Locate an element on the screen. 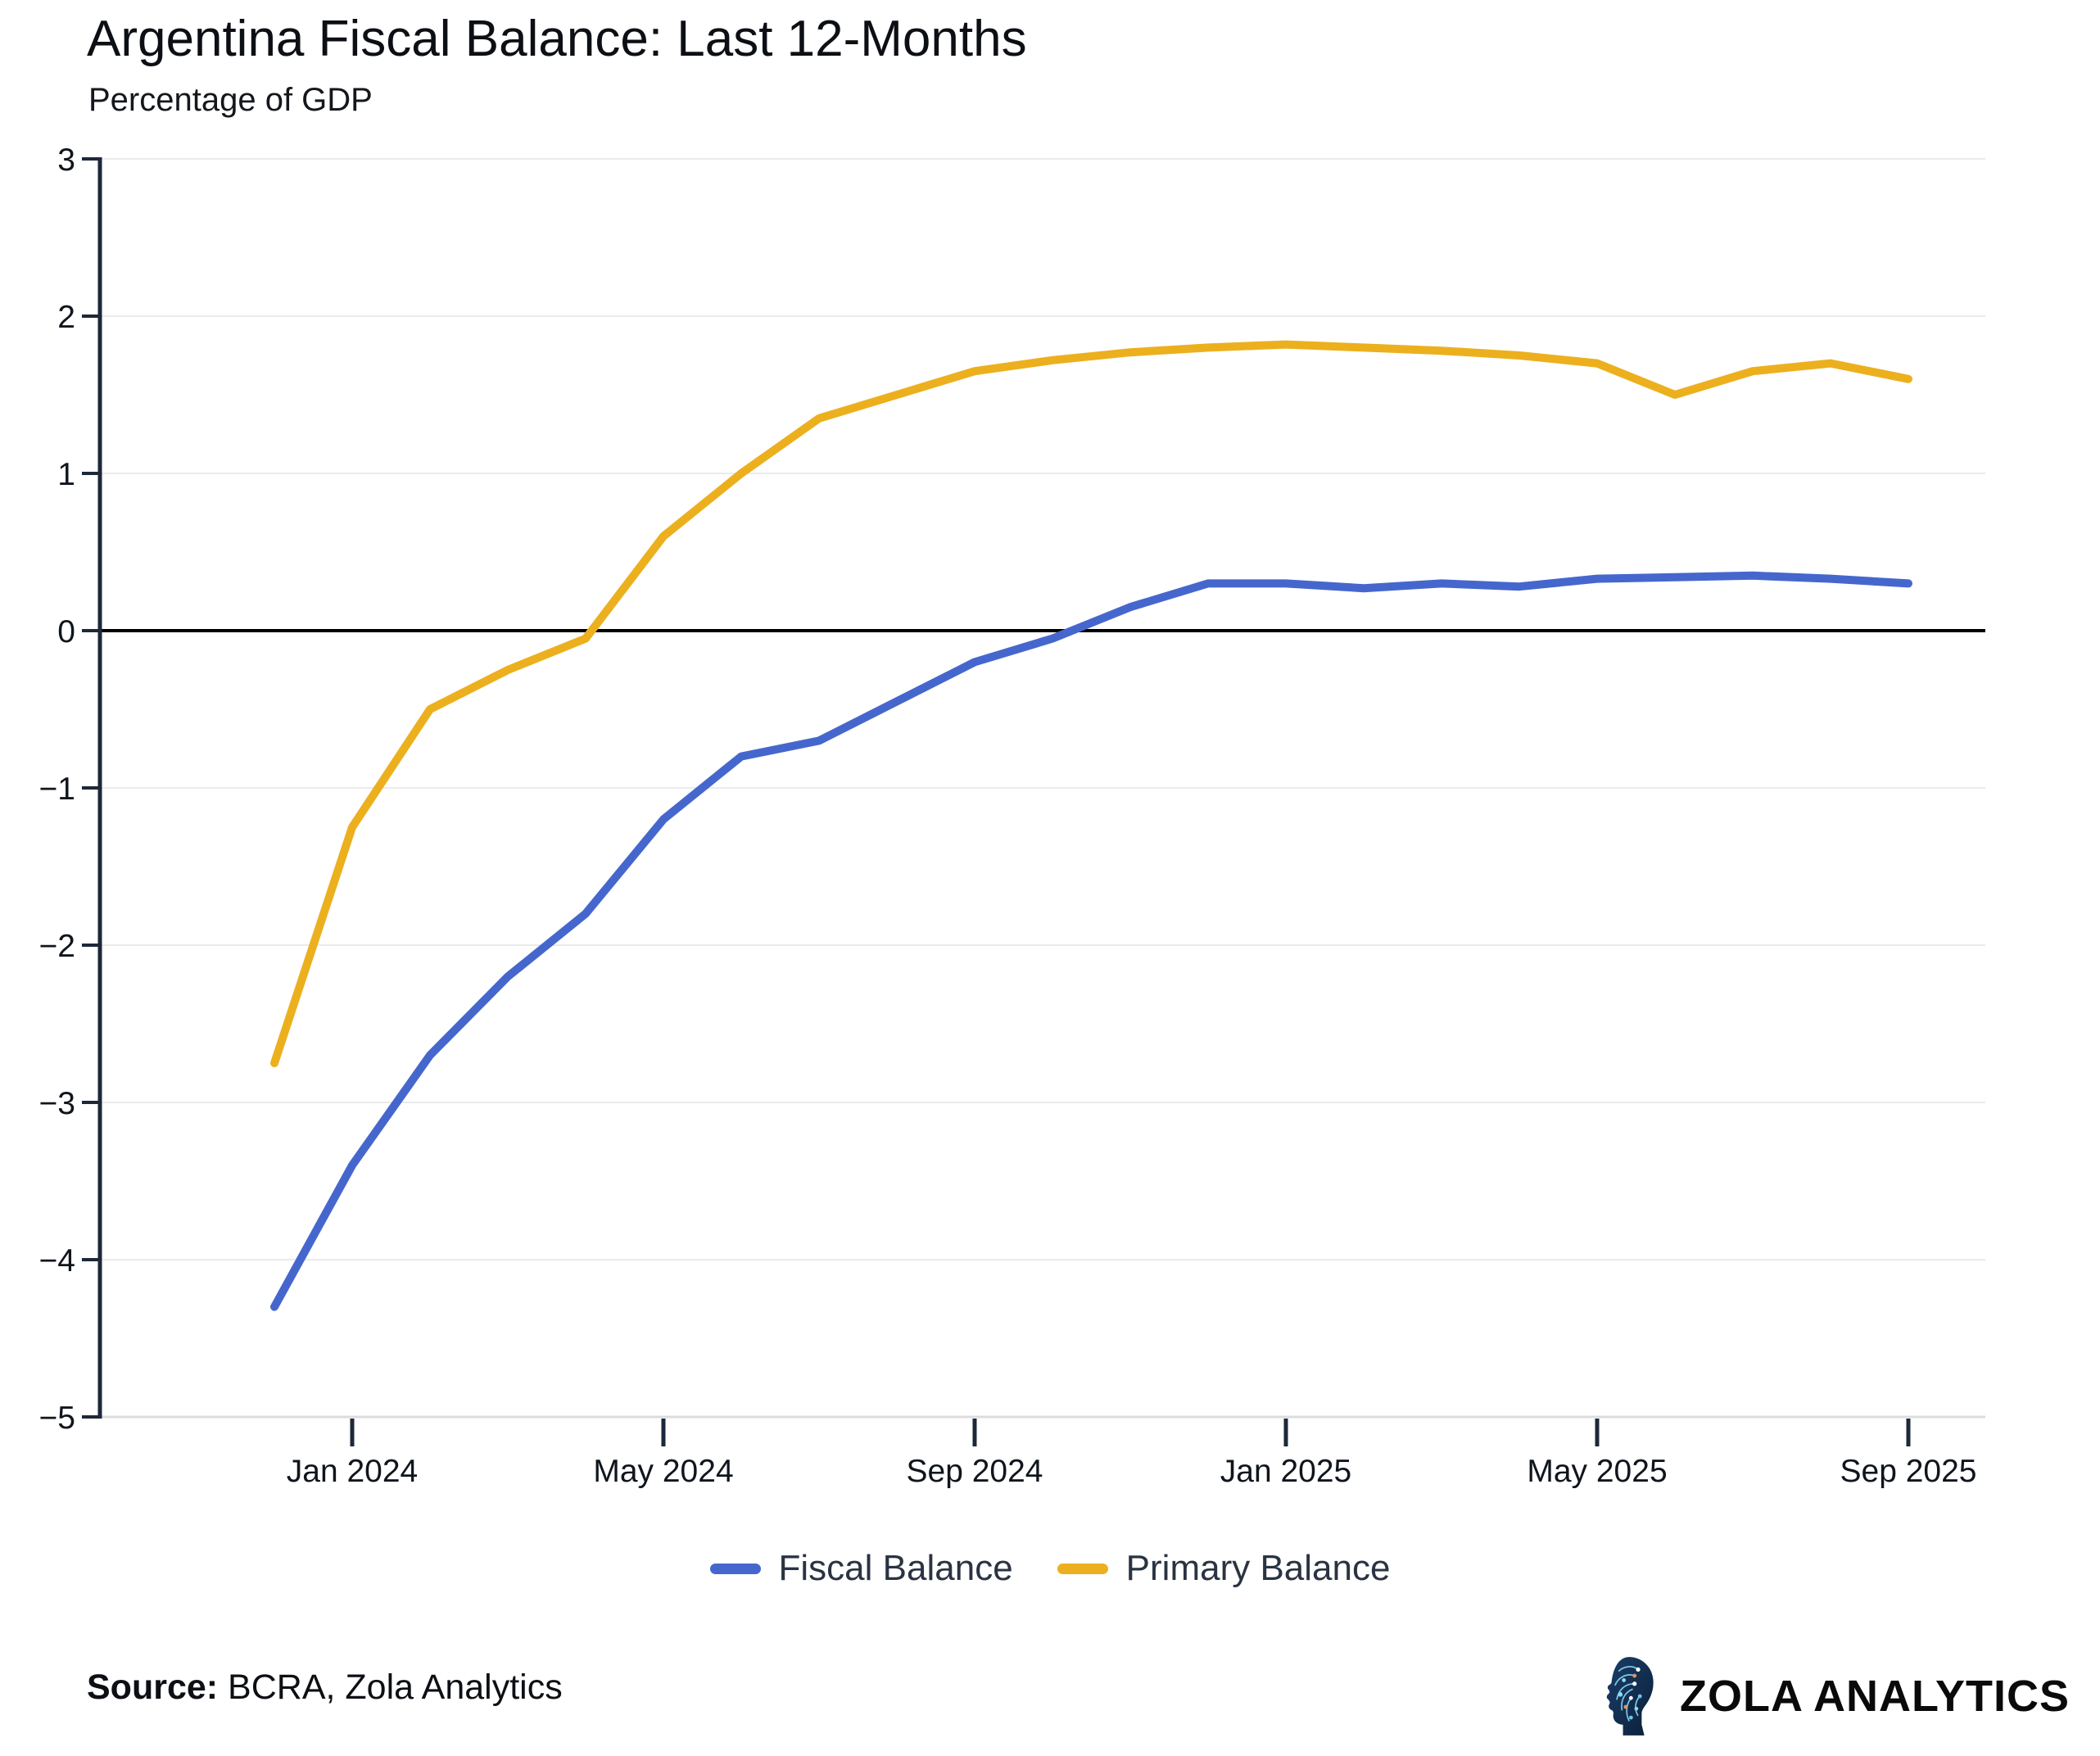 The height and width of the screenshot is (1756, 2100). chart-legend: Fiscal Balance Primary Balance is located at coordinates (1050, 1568).